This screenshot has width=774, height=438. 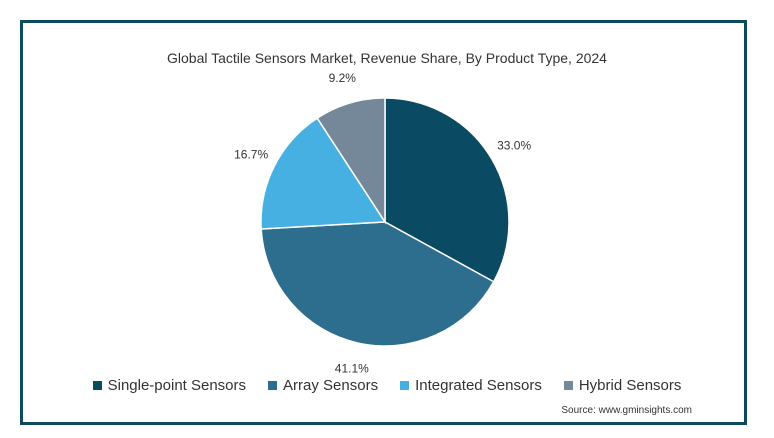 What do you see at coordinates (177, 385) in the screenshot?
I see `legend-label-single-point: Single-point Sensors` at bounding box center [177, 385].